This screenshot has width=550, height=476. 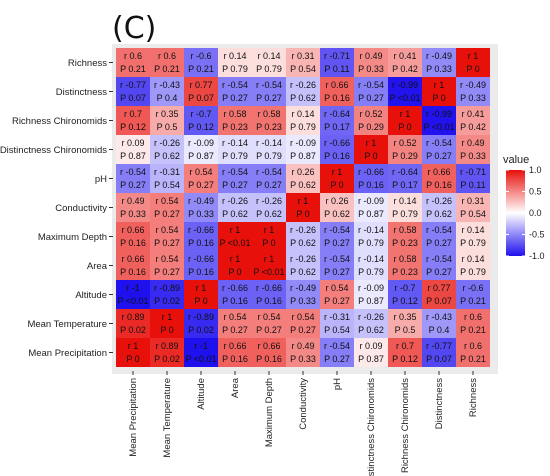 What do you see at coordinates (370, 114) in the screenshot?
I see `cell-r-label: r 0.52` at bounding box center [370, 114].